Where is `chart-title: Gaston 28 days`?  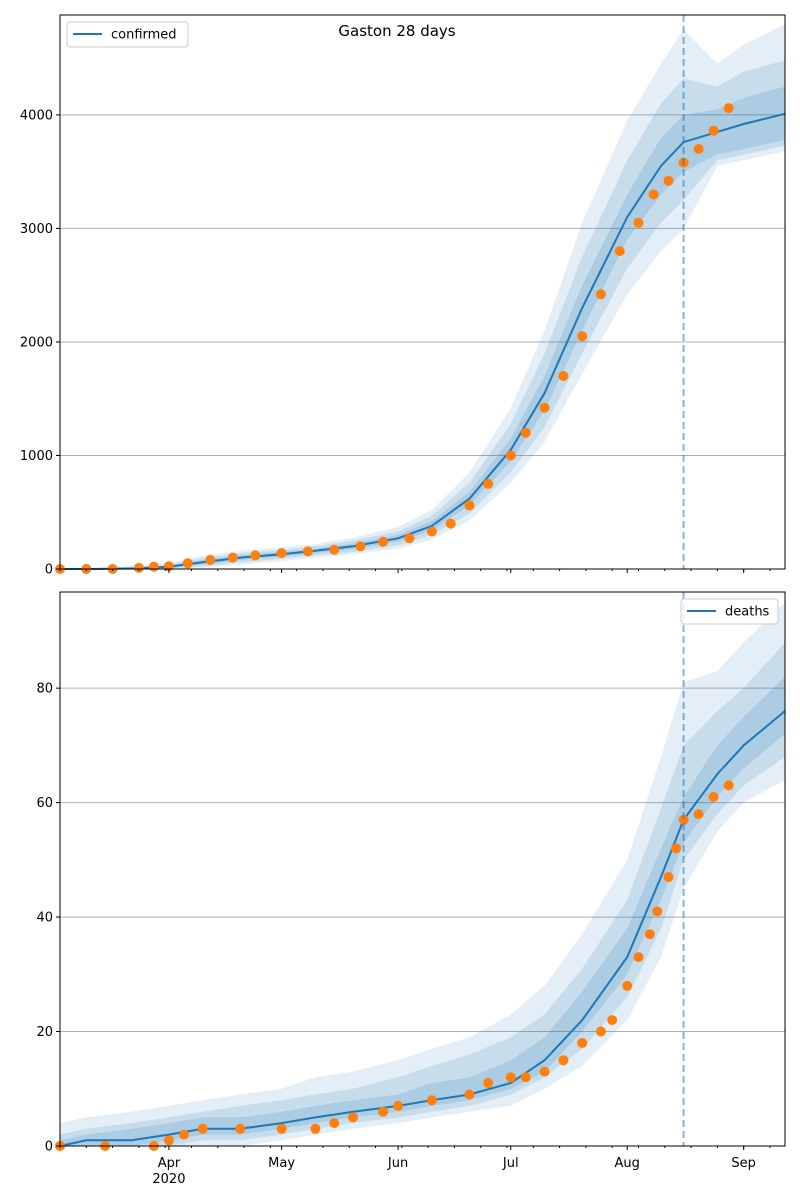 chart-title: Gaston 28 days is located at coordinates (396, 31).